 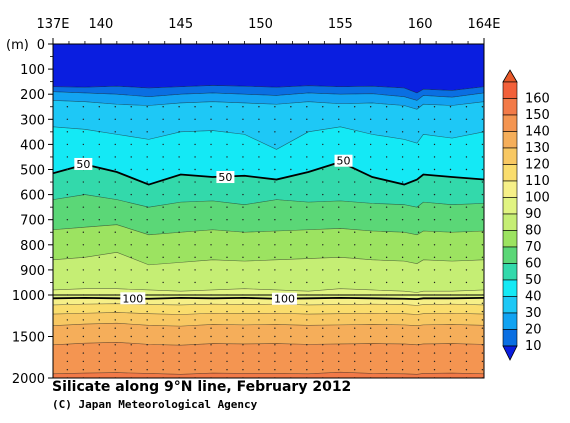 I want to click on chart-title: Silicate along 9°N line, February 2012, so click(x=202, y=387).